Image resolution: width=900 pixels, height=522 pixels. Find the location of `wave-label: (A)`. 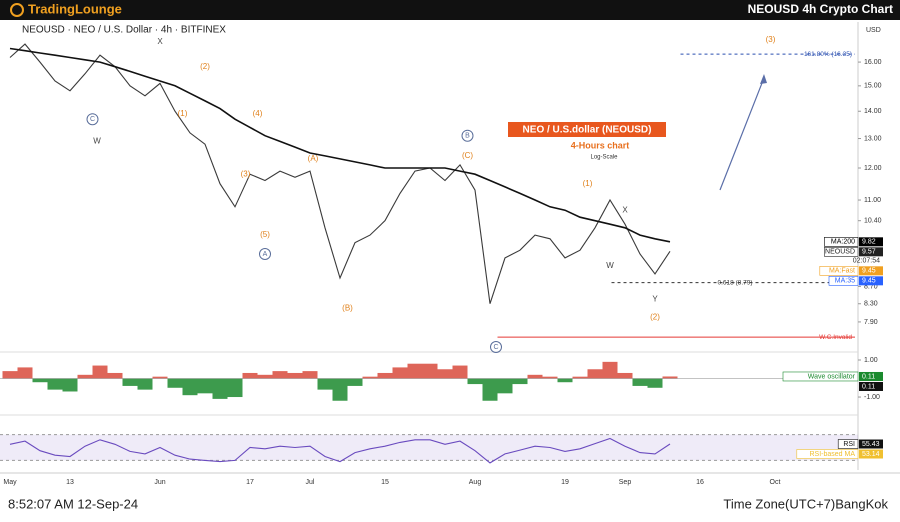

wave-label: (A) is located at coordinates (313, 158).